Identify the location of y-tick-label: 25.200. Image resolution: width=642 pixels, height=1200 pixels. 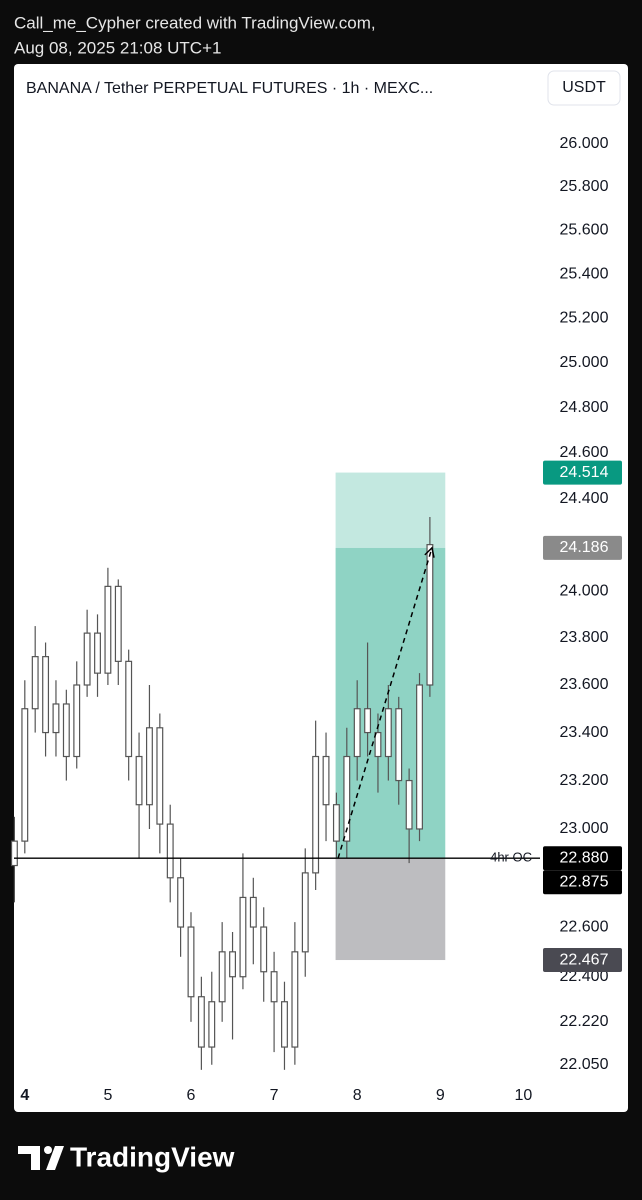
(584, 318).